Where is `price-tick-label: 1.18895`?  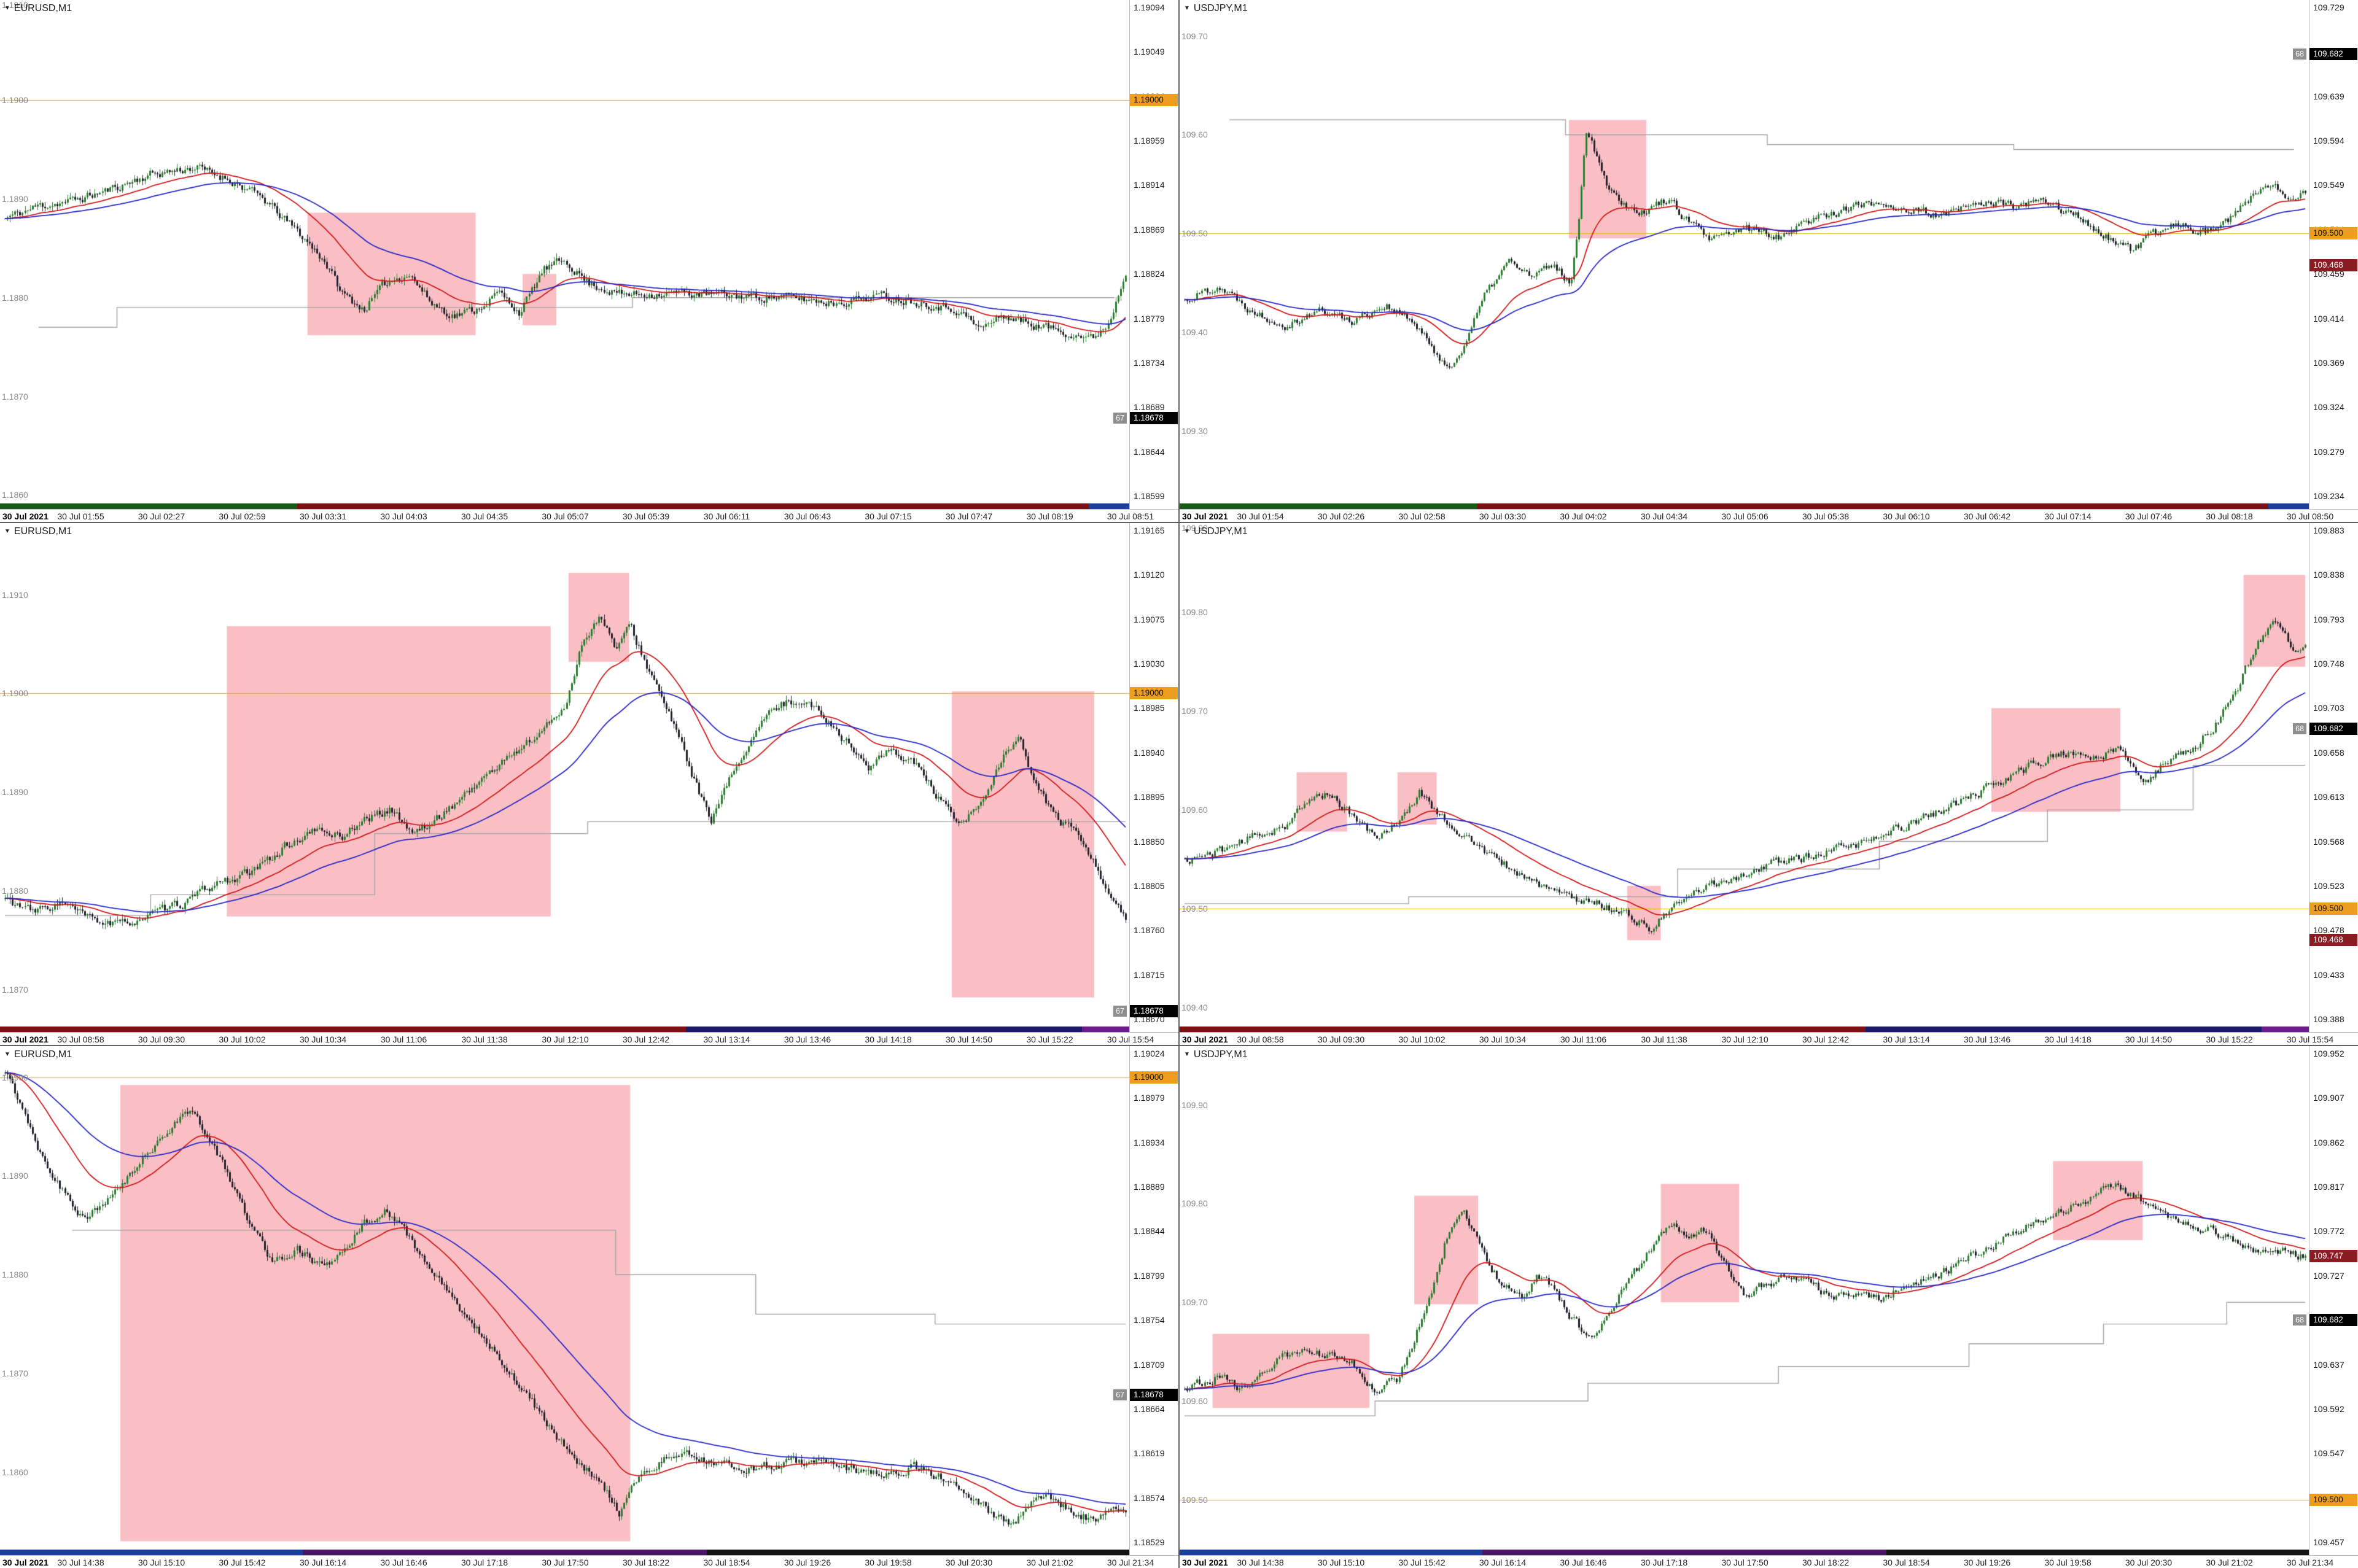 price-tick-label: 1.18895 is located at coordinates (1149, 797).